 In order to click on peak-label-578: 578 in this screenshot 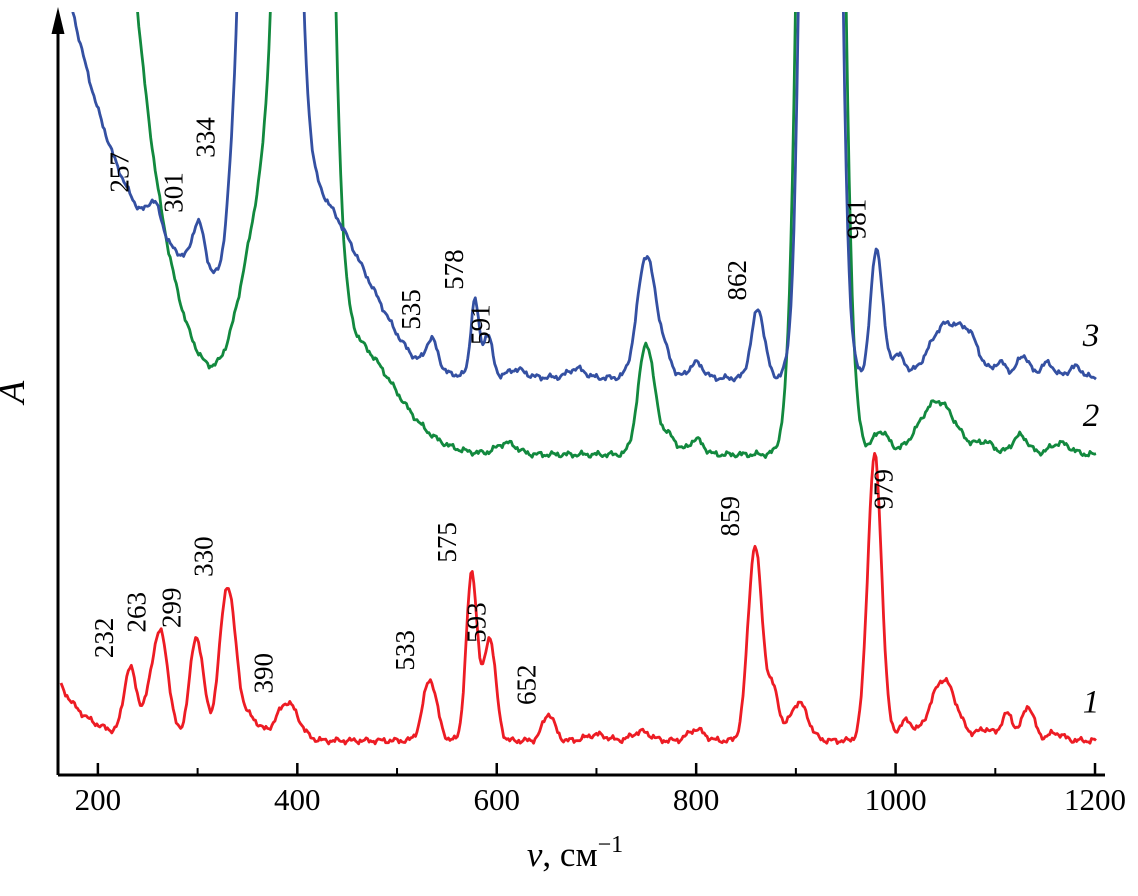, I will do `click(454, 269)`.